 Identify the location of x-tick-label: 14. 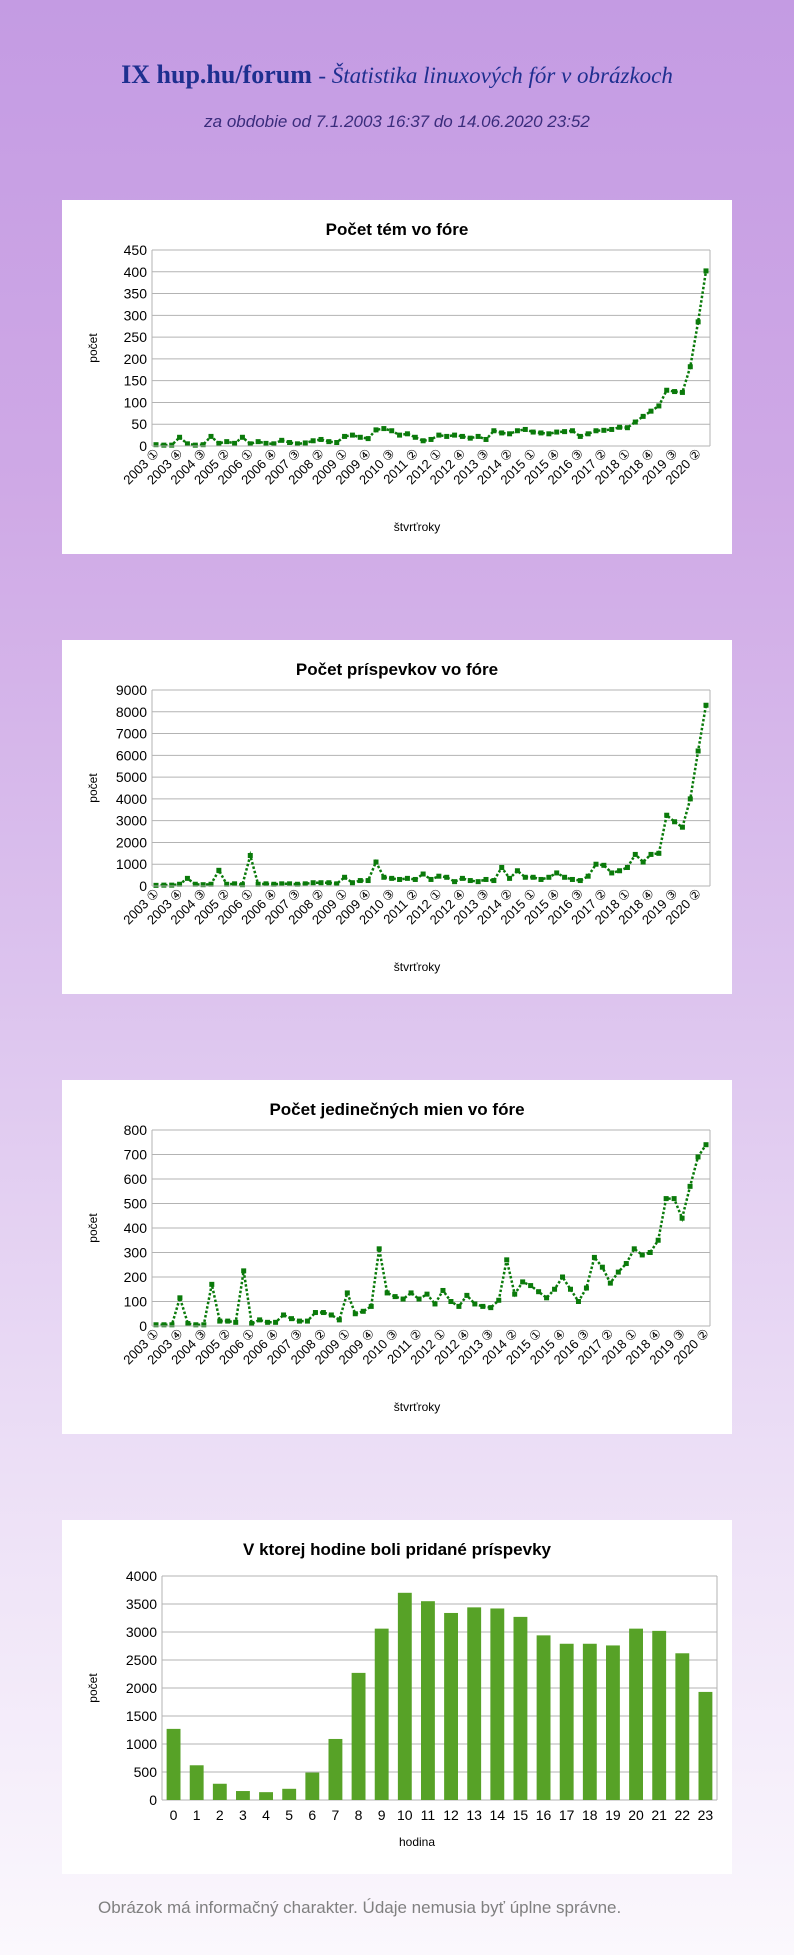
(498, 1815).